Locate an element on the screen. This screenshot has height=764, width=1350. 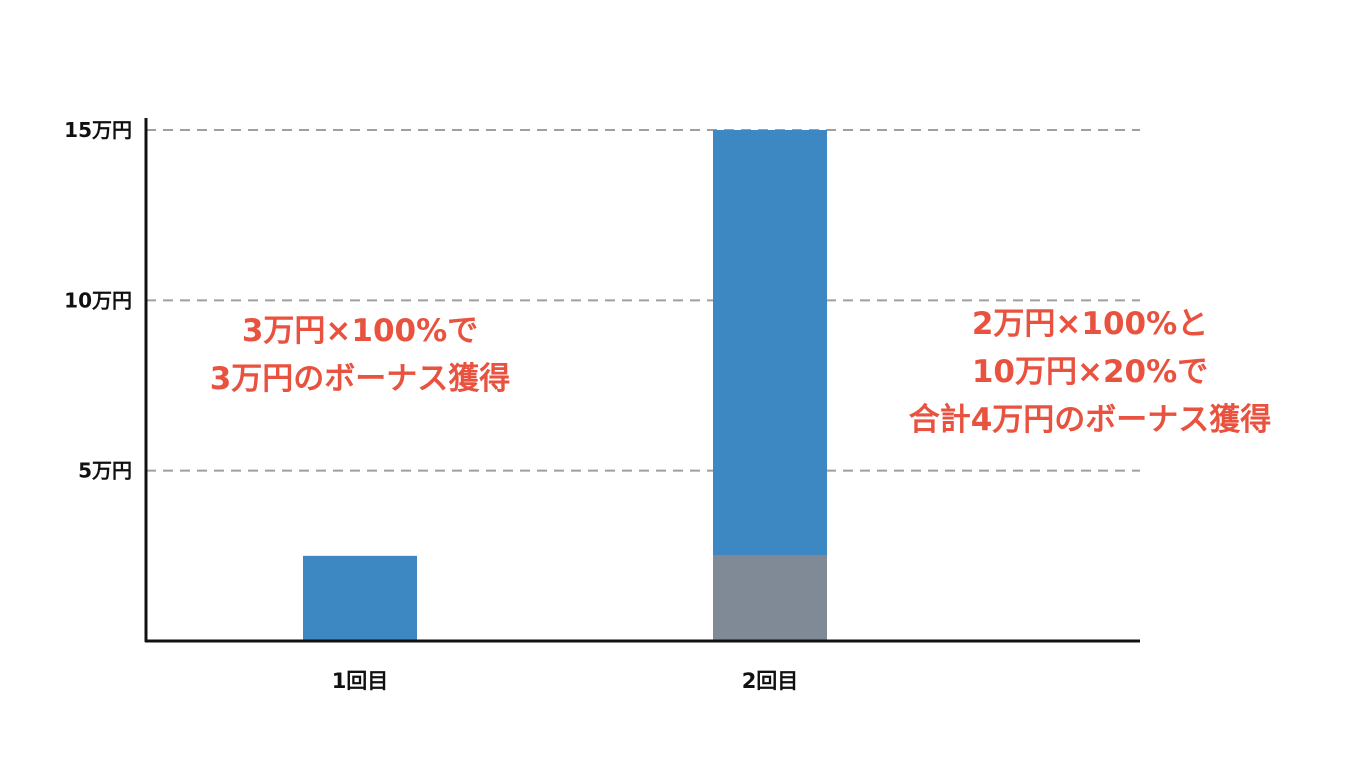
x-tick-label: 2回目 is located at coordinates (770, 681).